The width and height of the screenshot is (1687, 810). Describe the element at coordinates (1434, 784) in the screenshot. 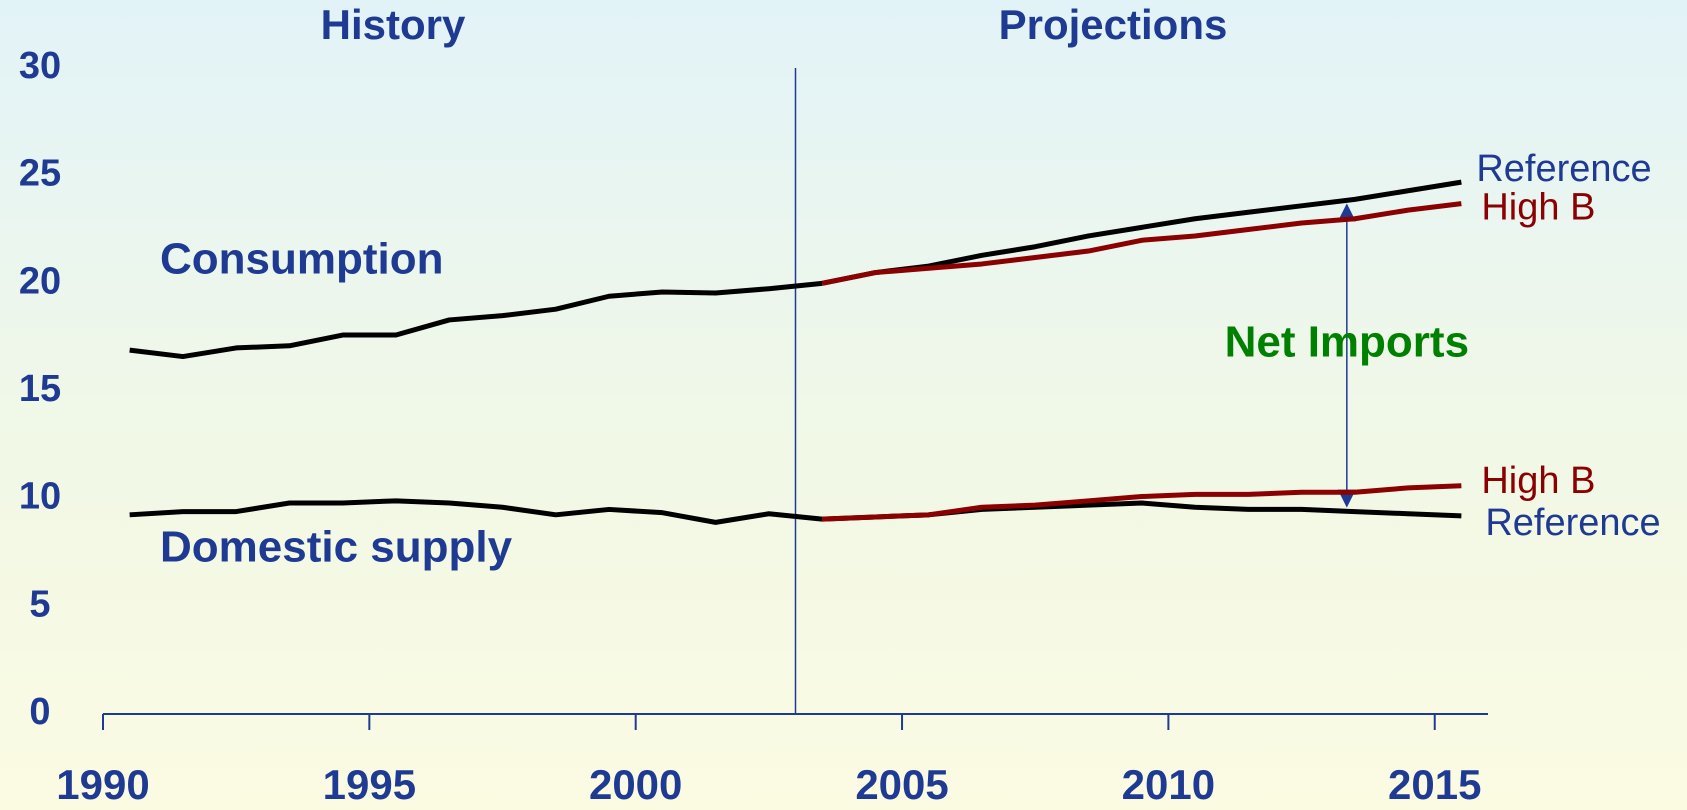

I see `x-tick-label: 2015` at that location.